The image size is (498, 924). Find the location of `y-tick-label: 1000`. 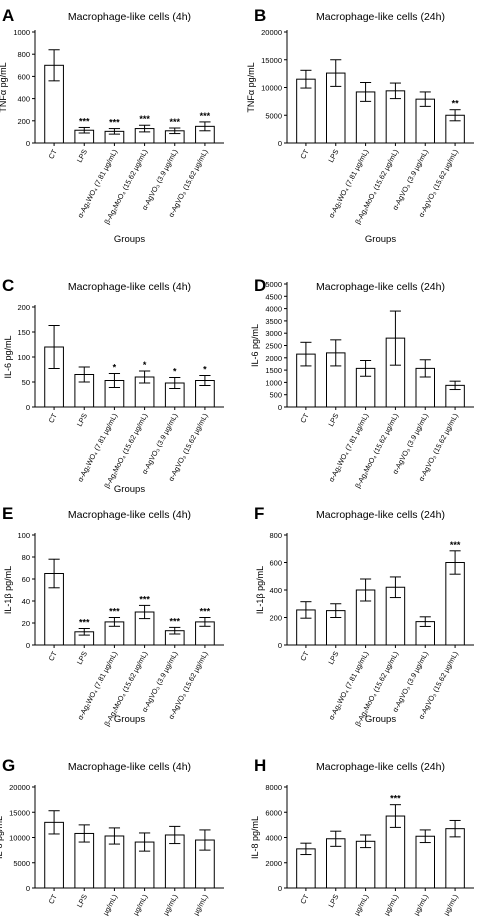

y-tick-label: 1000 is located at coordinates (273, 382).